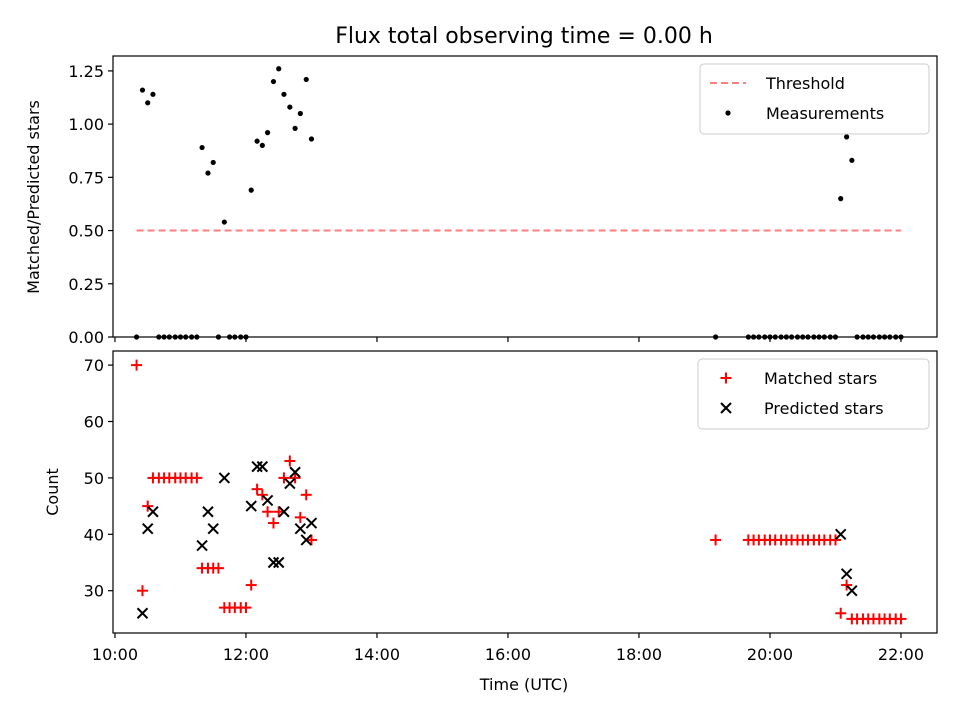 This screenshot has width=960, height=720. Describe the element at coordinates (86, 231) in the screenshot. I see `y-tick-label: 0.50` at that location.